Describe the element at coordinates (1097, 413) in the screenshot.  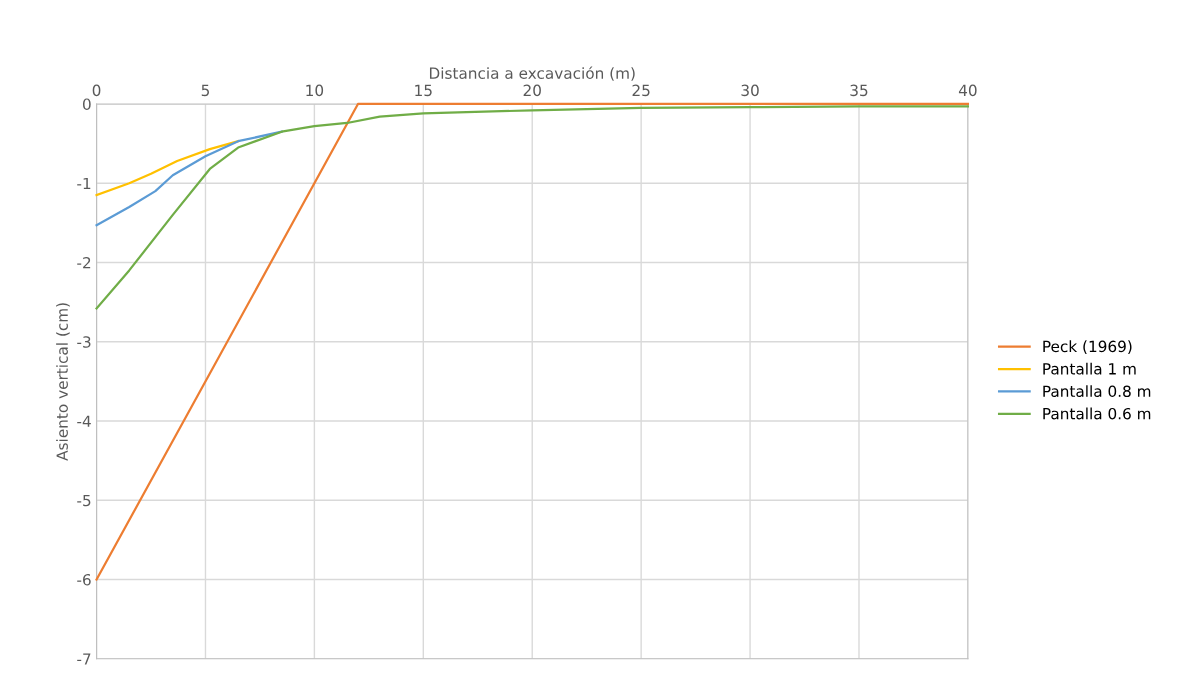
I see `legend-label: Pantalla 0.6 m` at that location.